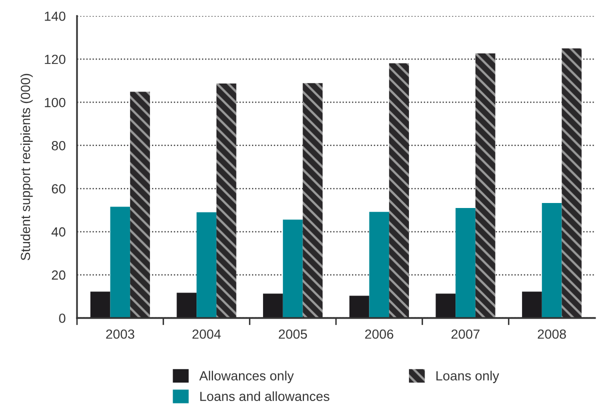 Image resolution: width=597 pixels, height=414 pixels. Describe the element at coordinates (379, 334) in the screenshot. I see `x-tick-label: 2006` at that location.